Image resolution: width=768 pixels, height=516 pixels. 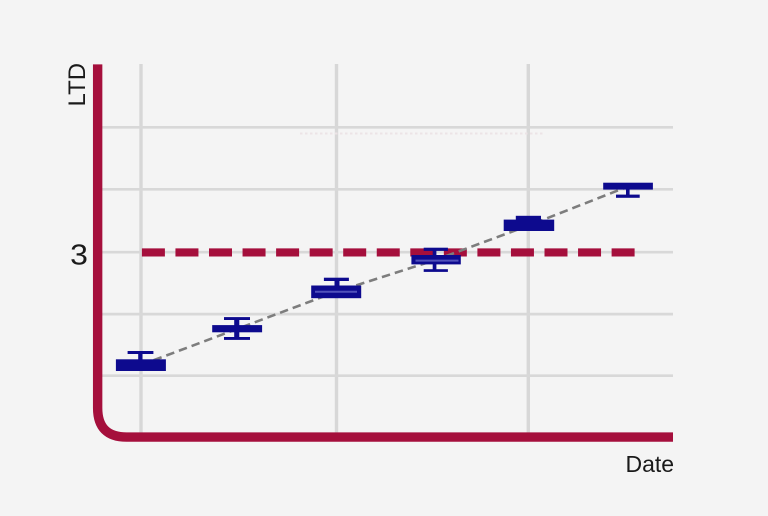 I want to click on svg-text: LTD, so click(x=77, y=85).